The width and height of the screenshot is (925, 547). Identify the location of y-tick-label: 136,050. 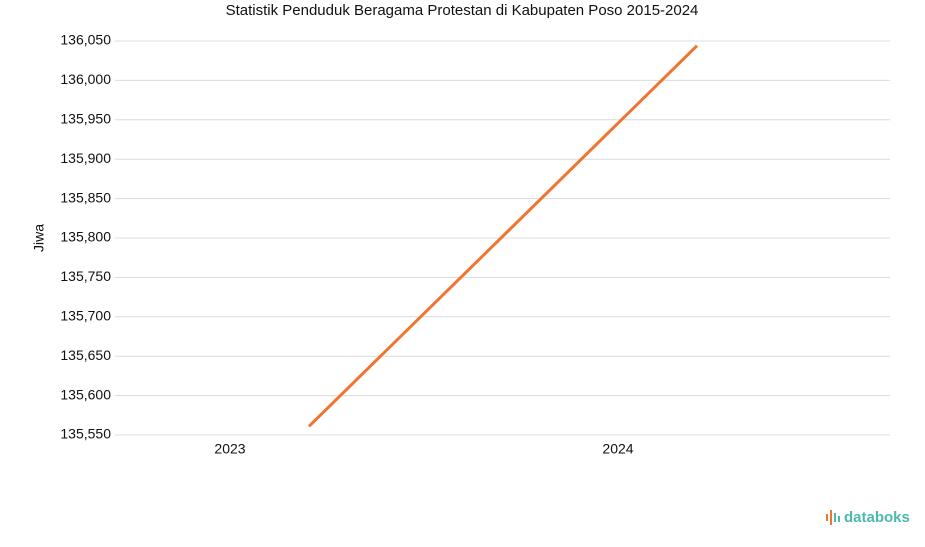
(85, 40).